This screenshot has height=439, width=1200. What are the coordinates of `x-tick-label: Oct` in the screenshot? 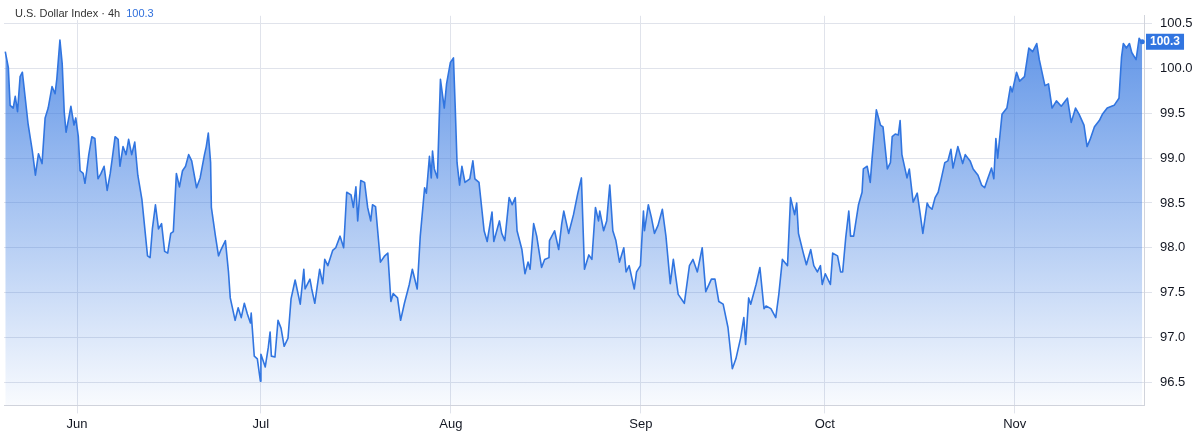 It's located at (825, 423).